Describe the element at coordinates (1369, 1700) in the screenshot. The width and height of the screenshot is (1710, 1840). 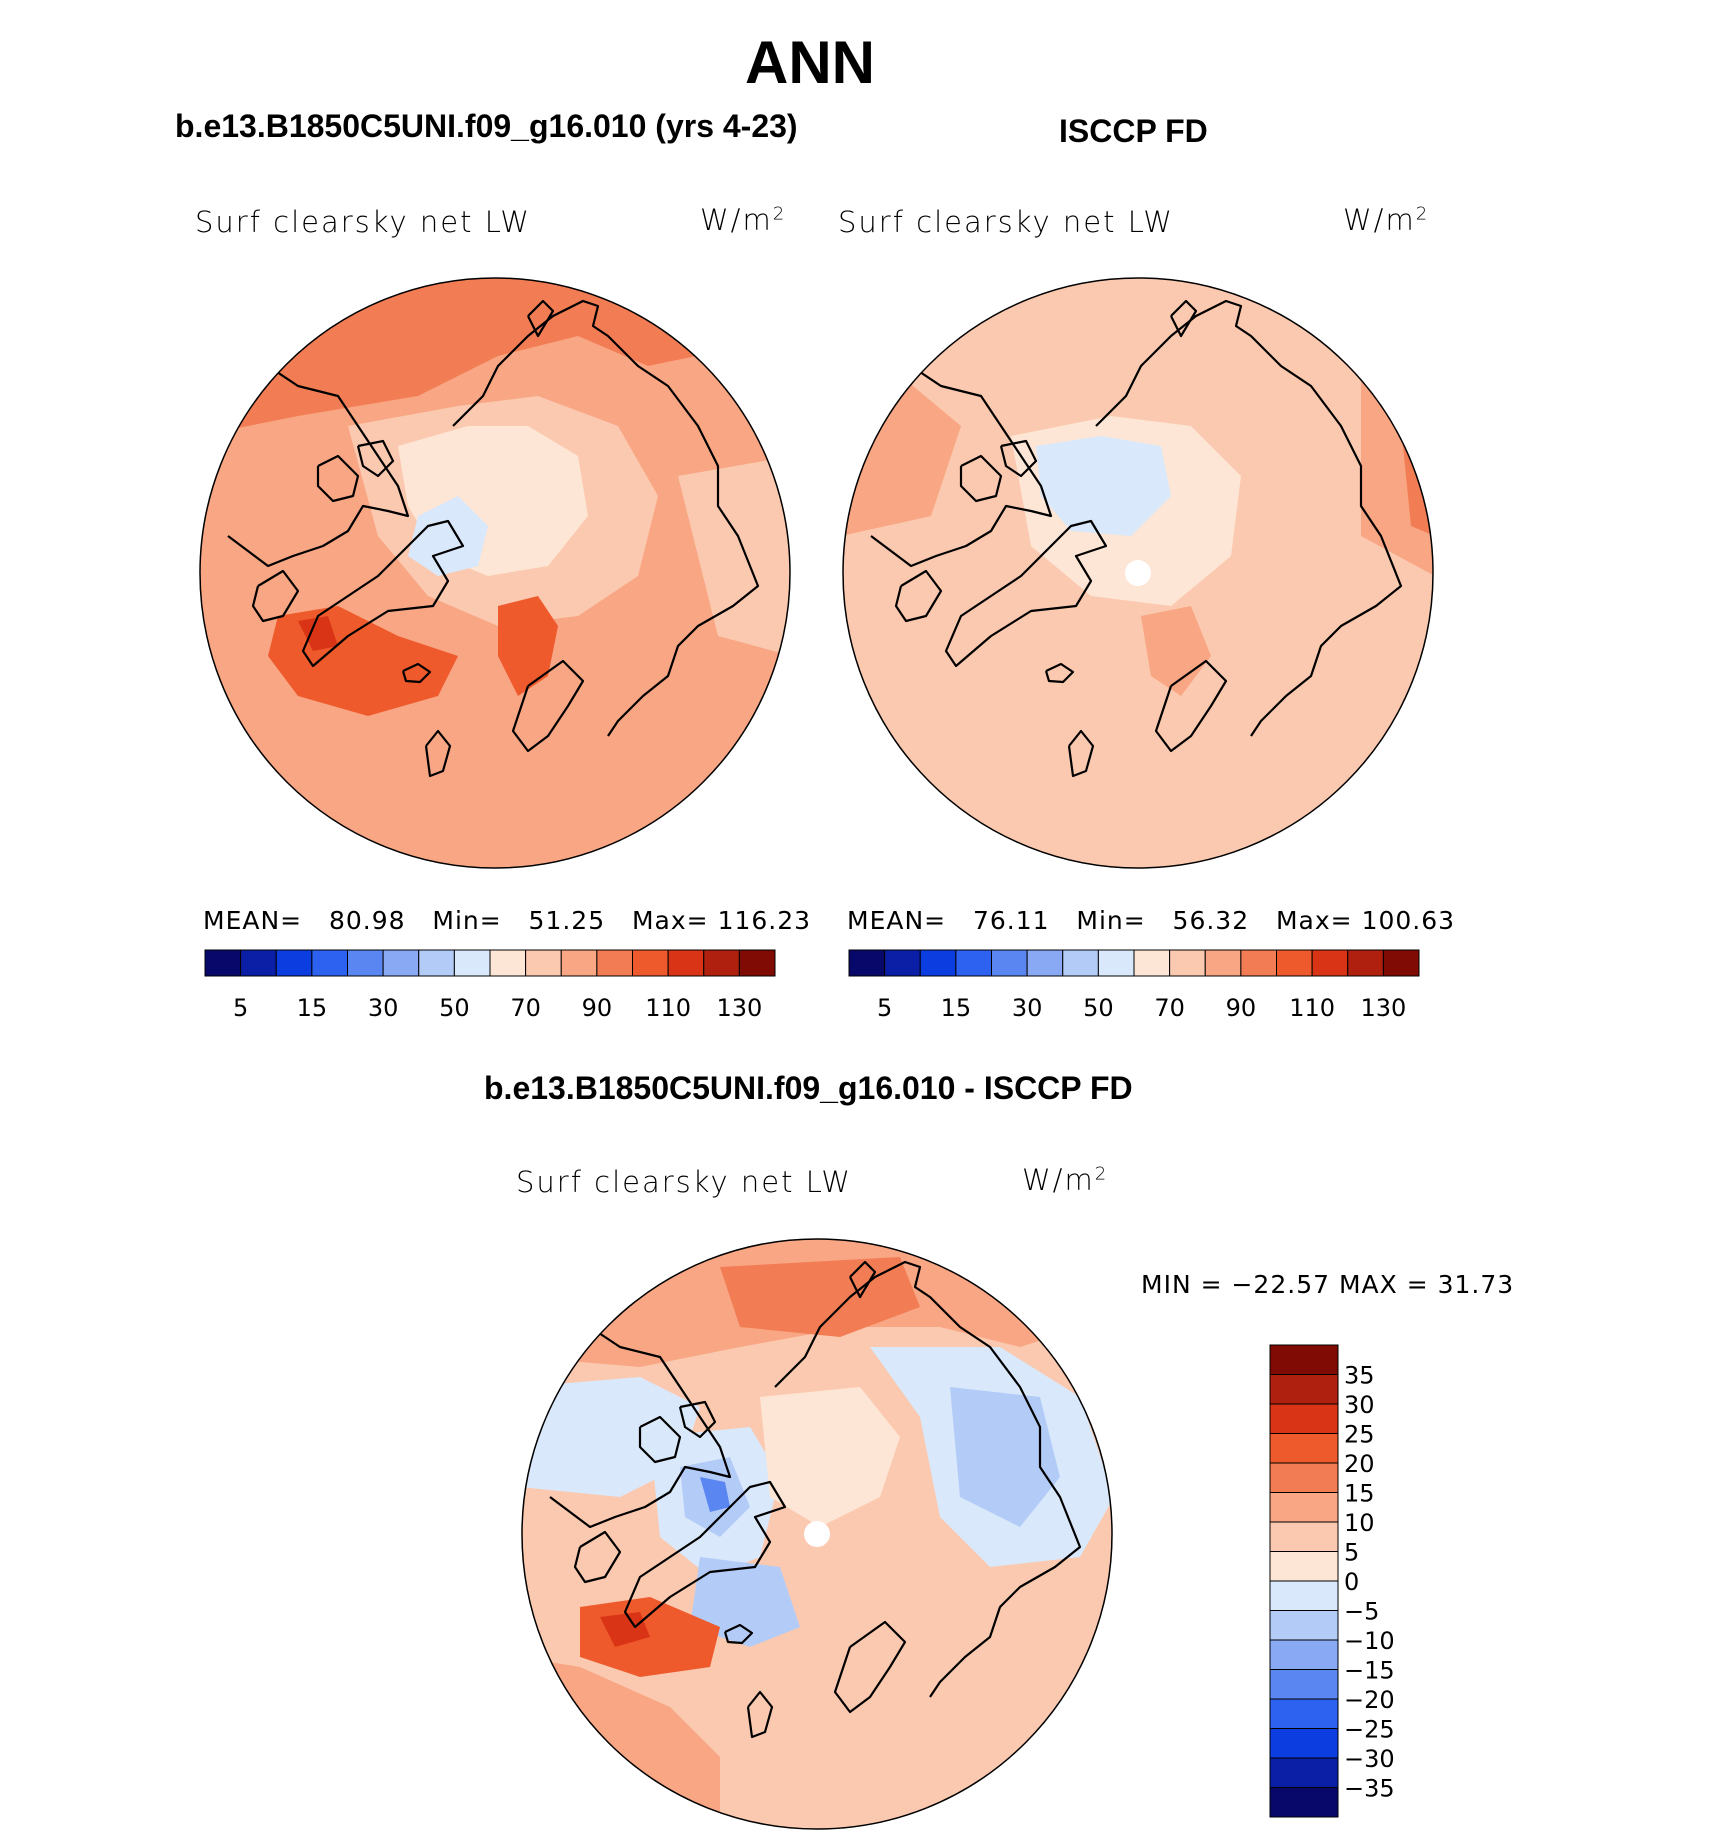
I see `diff-colorbar-tick-label: −20` at that location.